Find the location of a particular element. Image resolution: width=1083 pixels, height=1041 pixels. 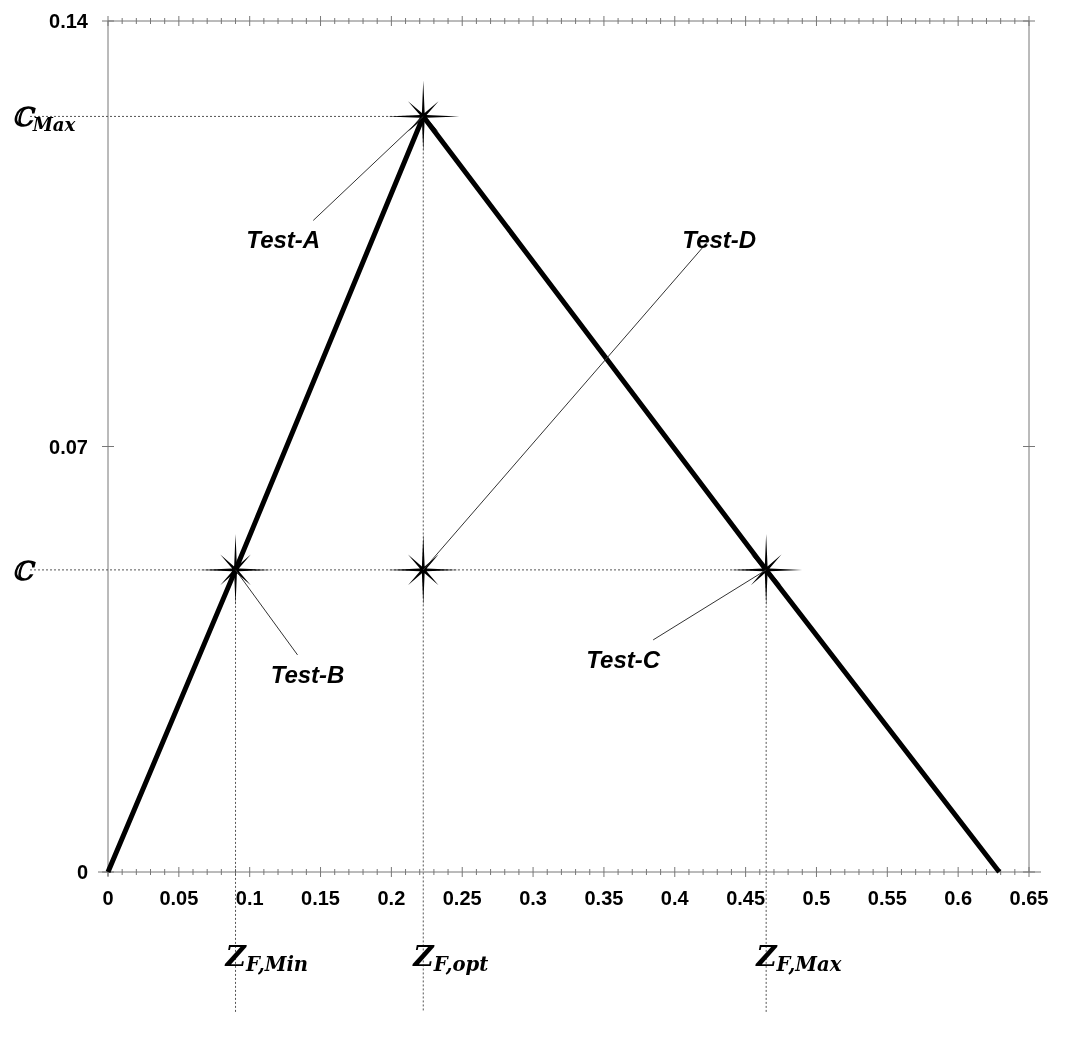

x-tick-label: 0.6 is located at coordinates (958, 898).